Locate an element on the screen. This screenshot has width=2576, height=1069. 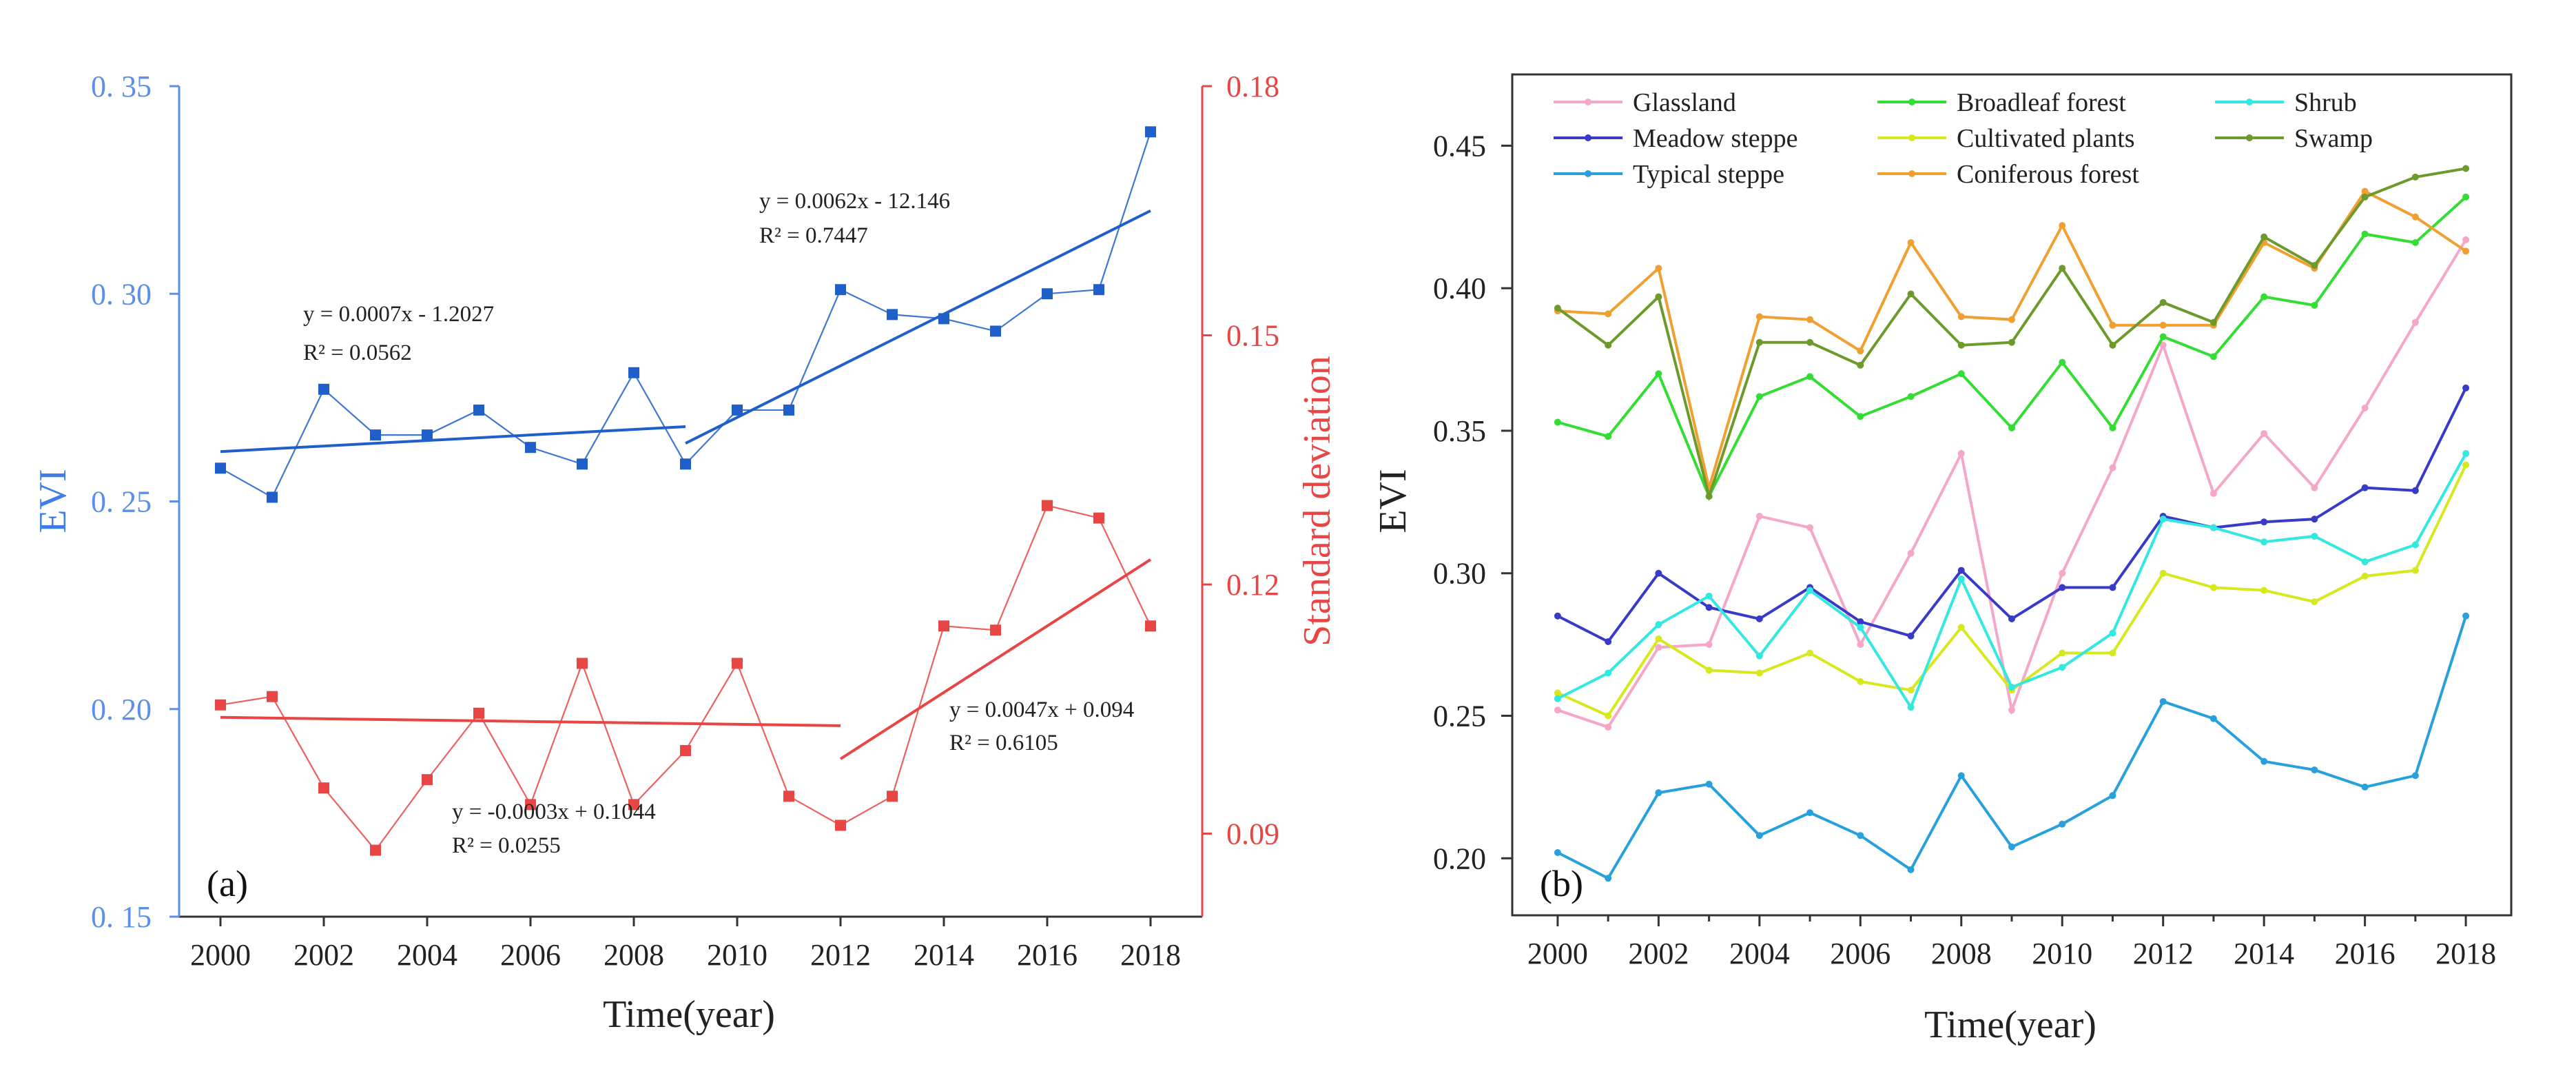
panel-b-y-ticks: 0.20 0.25 0.30 0.35 0.40 0.45 is located at coordinates (1472, 502).